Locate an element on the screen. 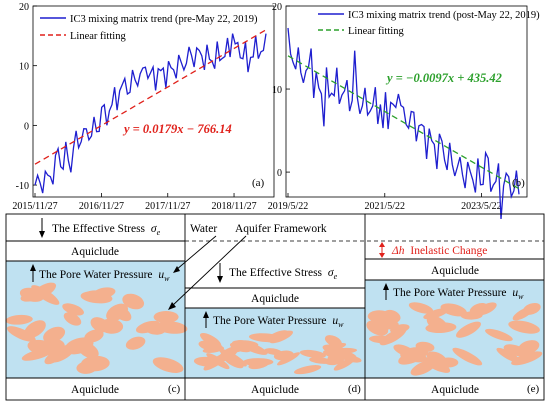 The image size is (550, 407). legend-a-fit-label: Linear fitting is located at coordinates (98, 36).